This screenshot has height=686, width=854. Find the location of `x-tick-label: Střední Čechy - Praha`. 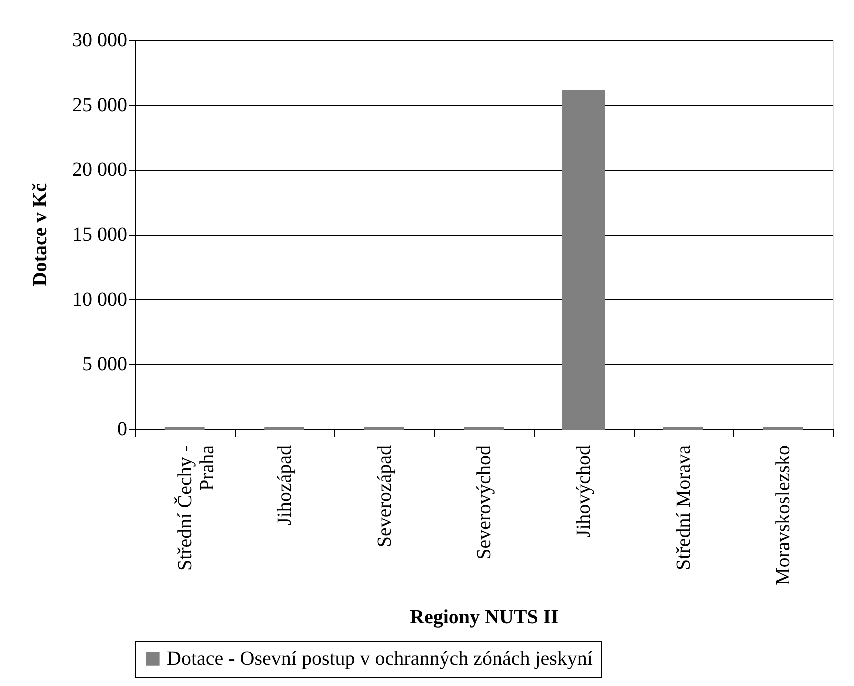

x-tick-label: Střední Čechy - Praha is located at coordinates (195, 508).